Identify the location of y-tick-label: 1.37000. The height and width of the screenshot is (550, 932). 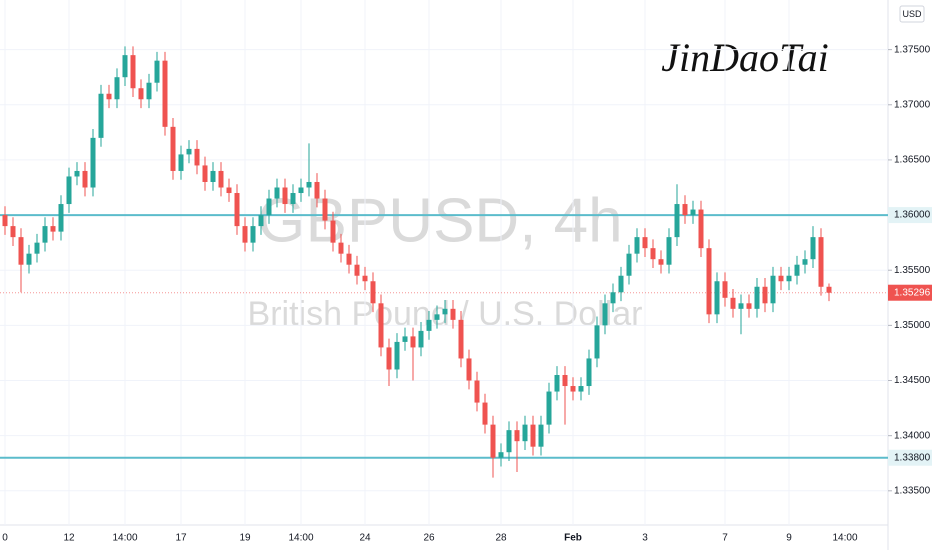
(912, 104).